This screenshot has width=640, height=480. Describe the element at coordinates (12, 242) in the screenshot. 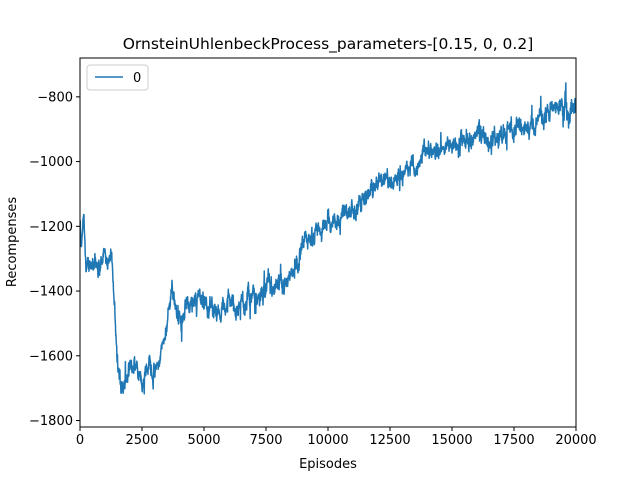

I see `y-axis-label: Recompenses` at that location.